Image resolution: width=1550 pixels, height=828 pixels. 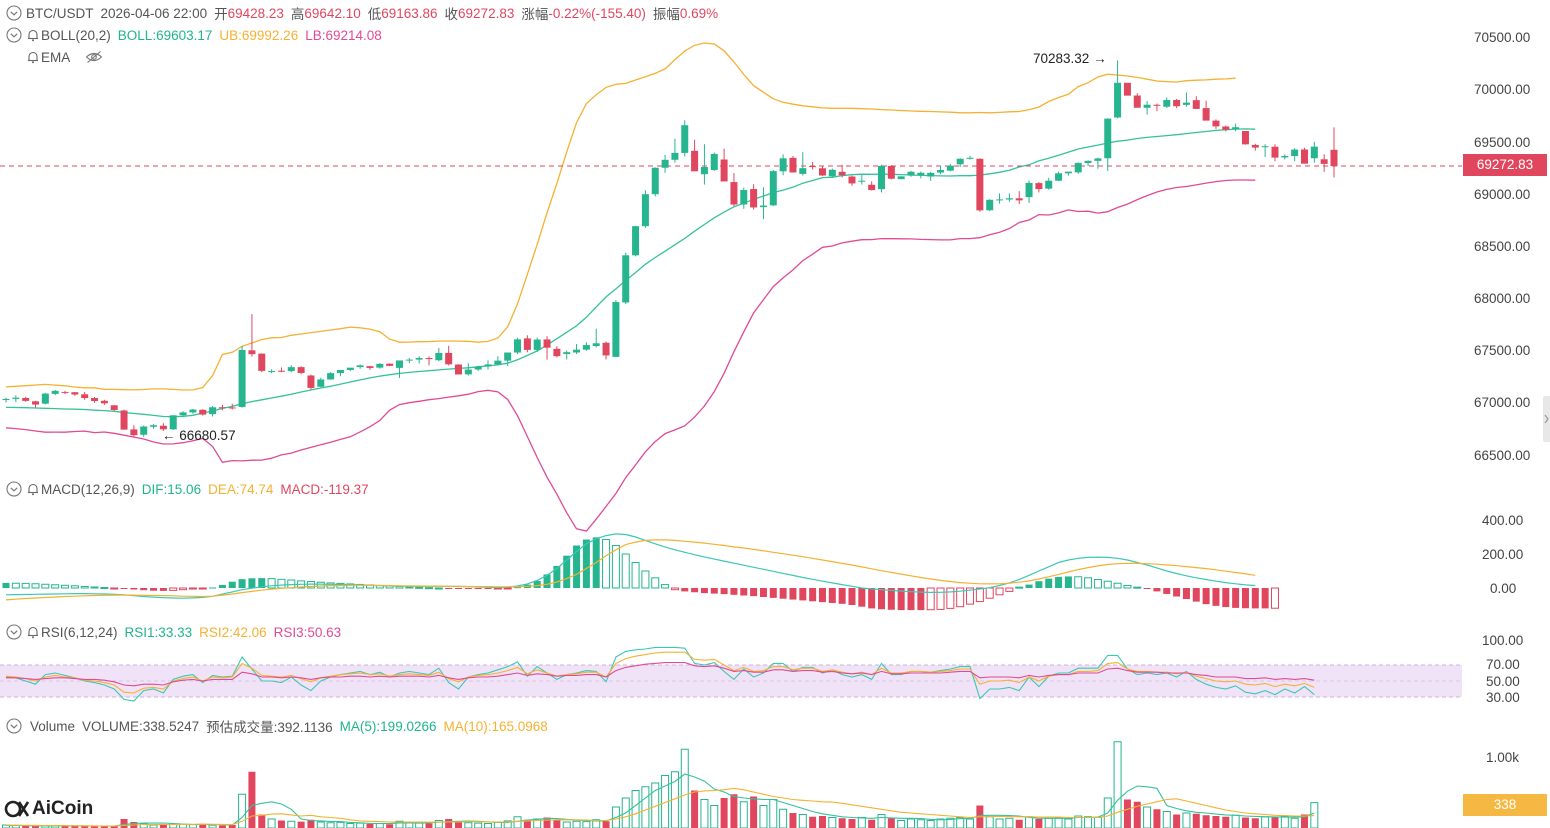 What do you see at coordinates (1502, 194) in the screenshot?
I see `price-axis-label: 69000.00` at bounding box center [1502, 194].